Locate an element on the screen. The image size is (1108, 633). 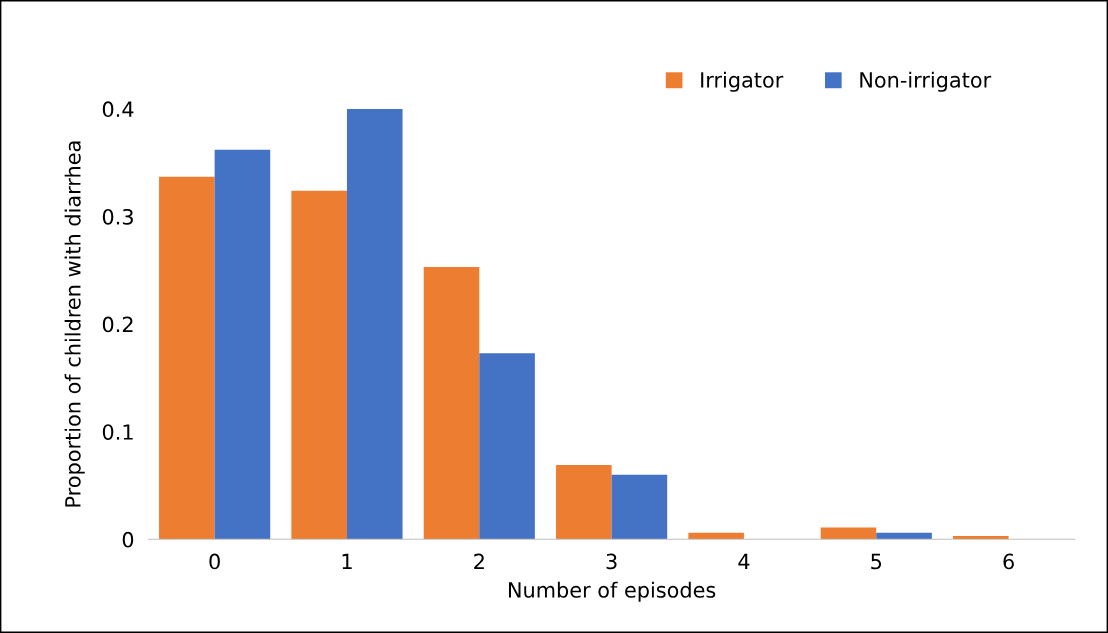
y-tick-label: 0.4 is located at coordinates (118, 109).